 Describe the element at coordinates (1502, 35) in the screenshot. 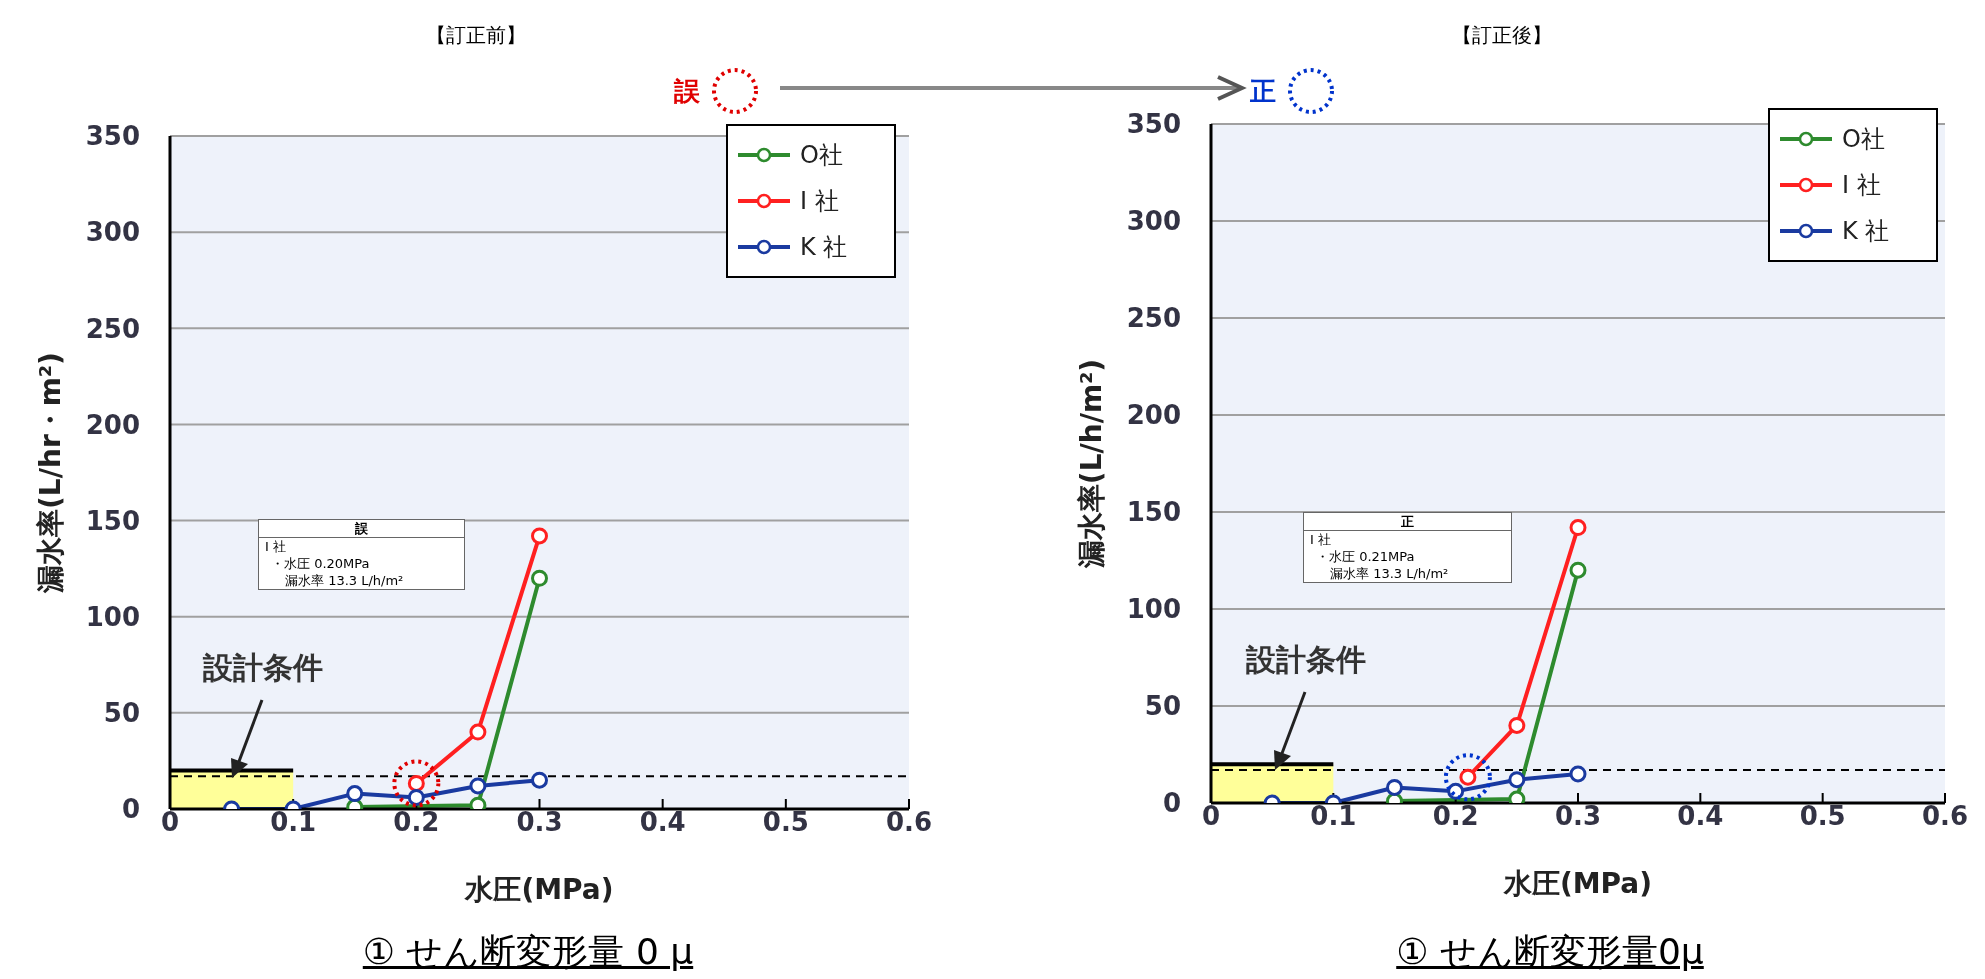

I see `chart-title: 【訂正後】` at that location.